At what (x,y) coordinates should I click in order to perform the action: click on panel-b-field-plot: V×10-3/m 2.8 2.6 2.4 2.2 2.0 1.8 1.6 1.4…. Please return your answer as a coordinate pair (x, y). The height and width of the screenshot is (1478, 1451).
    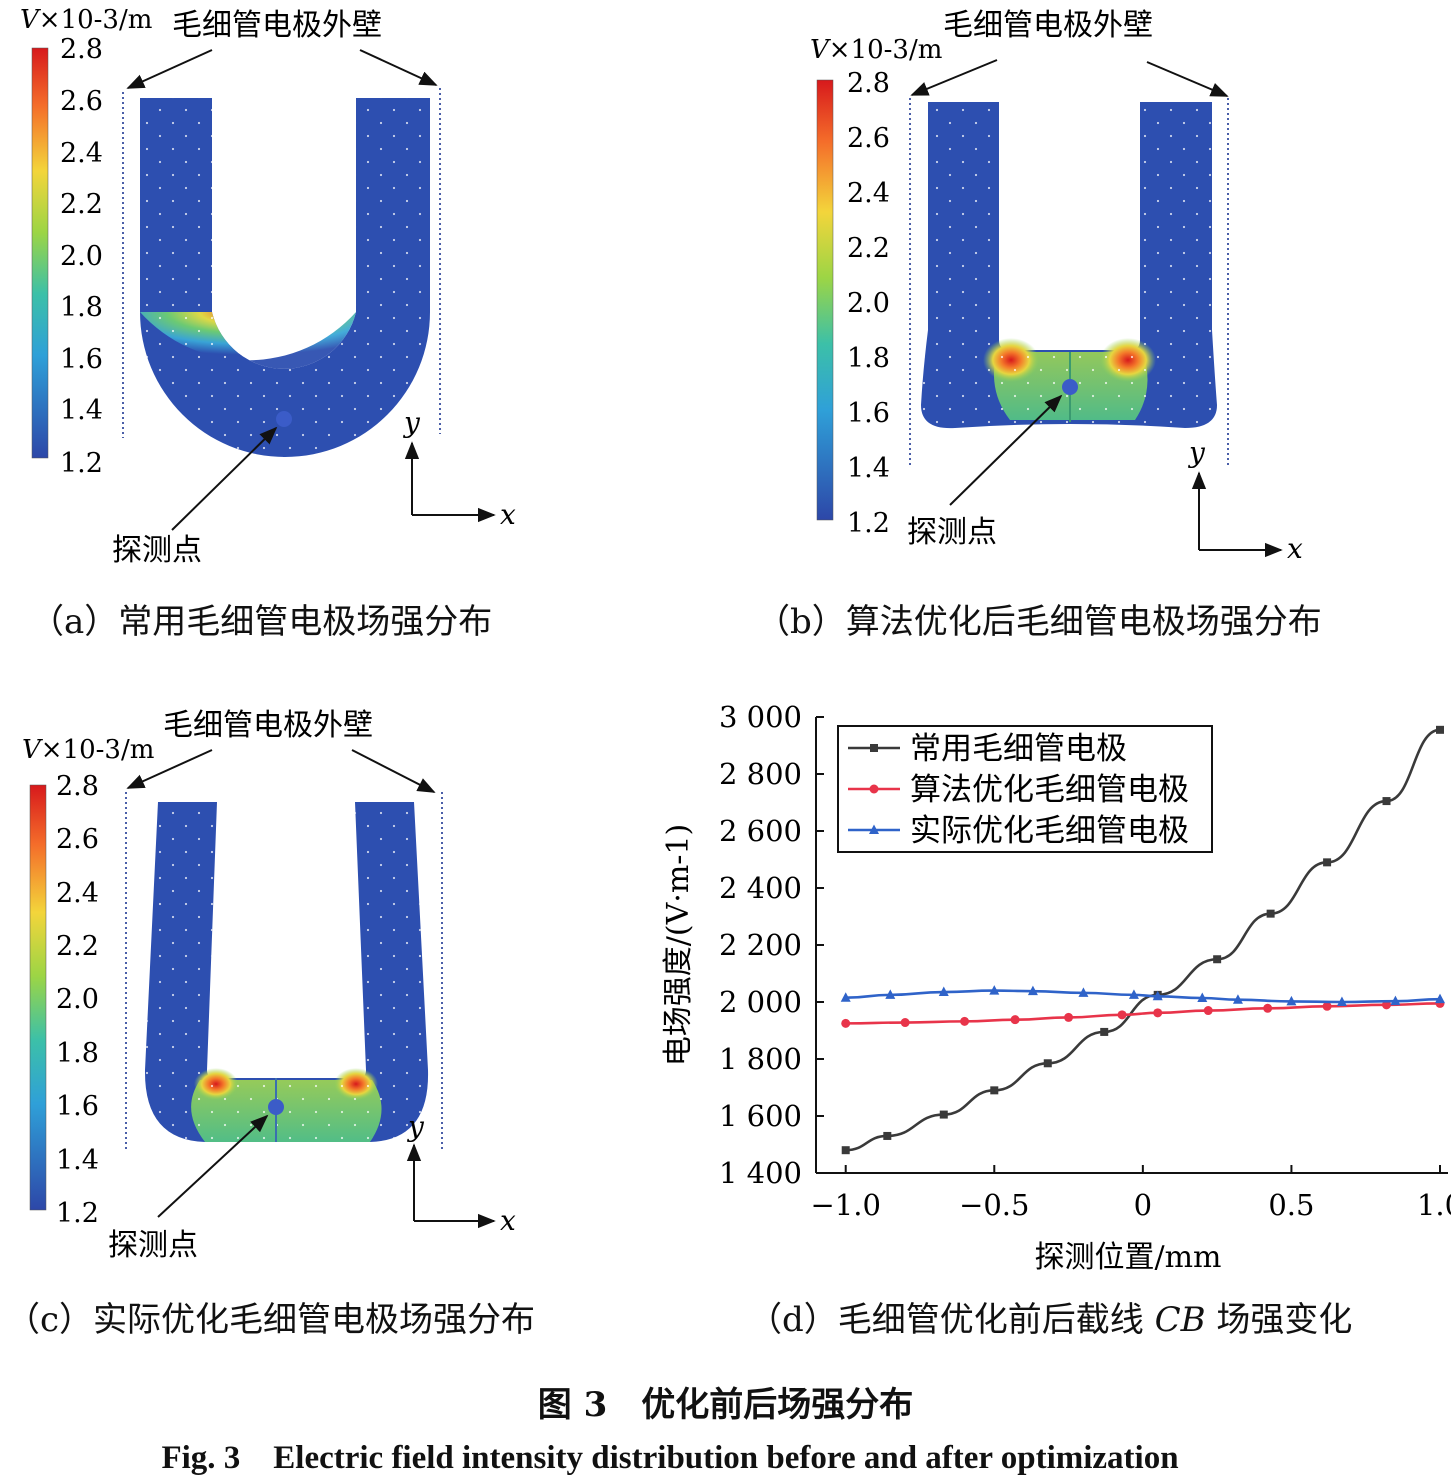
    Looking at the image, I should click on (1056, 286).